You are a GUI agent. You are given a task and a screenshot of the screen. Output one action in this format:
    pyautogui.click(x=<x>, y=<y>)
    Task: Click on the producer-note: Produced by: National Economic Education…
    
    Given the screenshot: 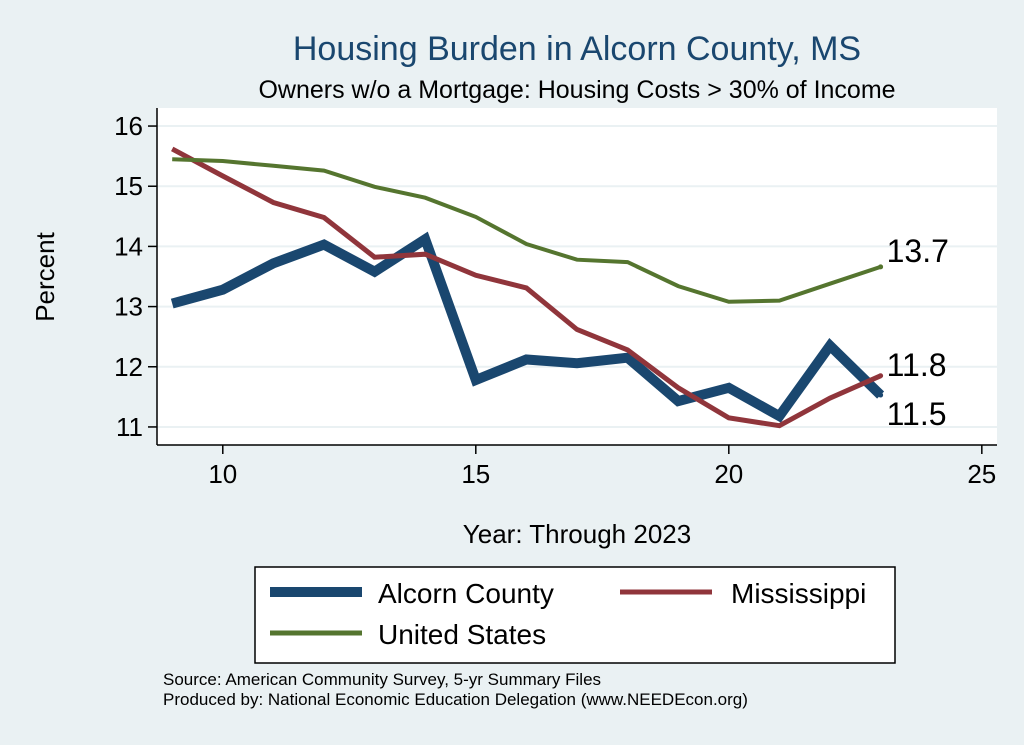 What is the action you would take?
    pyautogui.click(x=455, y=699)
    